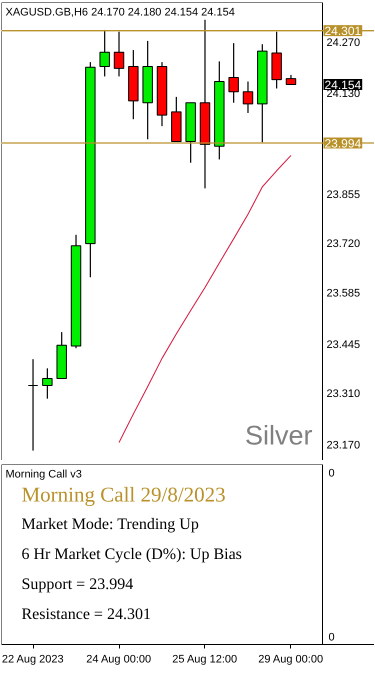 The image size is (375, 673). What do you see at coordinates (33, 660) in the screenshot?
I see `category-label: 22 Aug 2023` at bounding box center [33, 660].